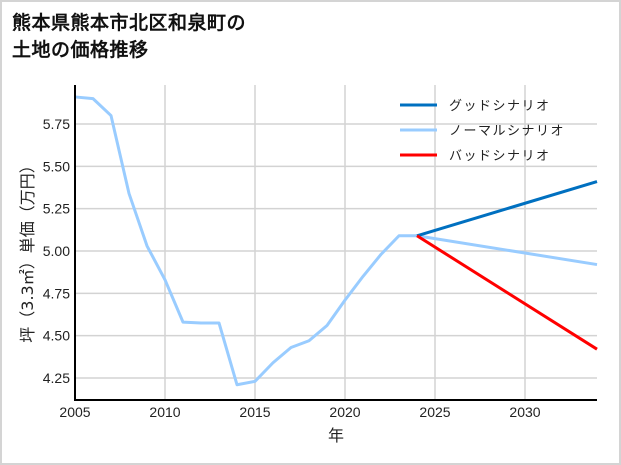  Describe the element at coordinates (129, 23) in the screenshot. I see `chart-title-line-1: 熊本県熊本市北区和泉町の` at that location.